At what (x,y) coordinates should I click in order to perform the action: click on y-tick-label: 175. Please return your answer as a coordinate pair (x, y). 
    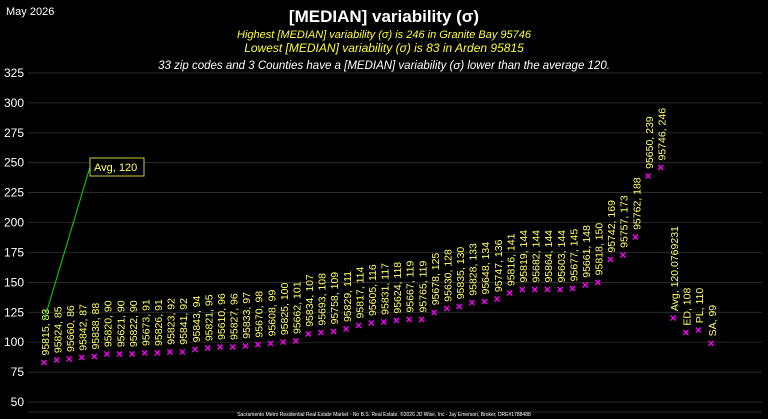
    Looking at the image, I should click on (14, 252).